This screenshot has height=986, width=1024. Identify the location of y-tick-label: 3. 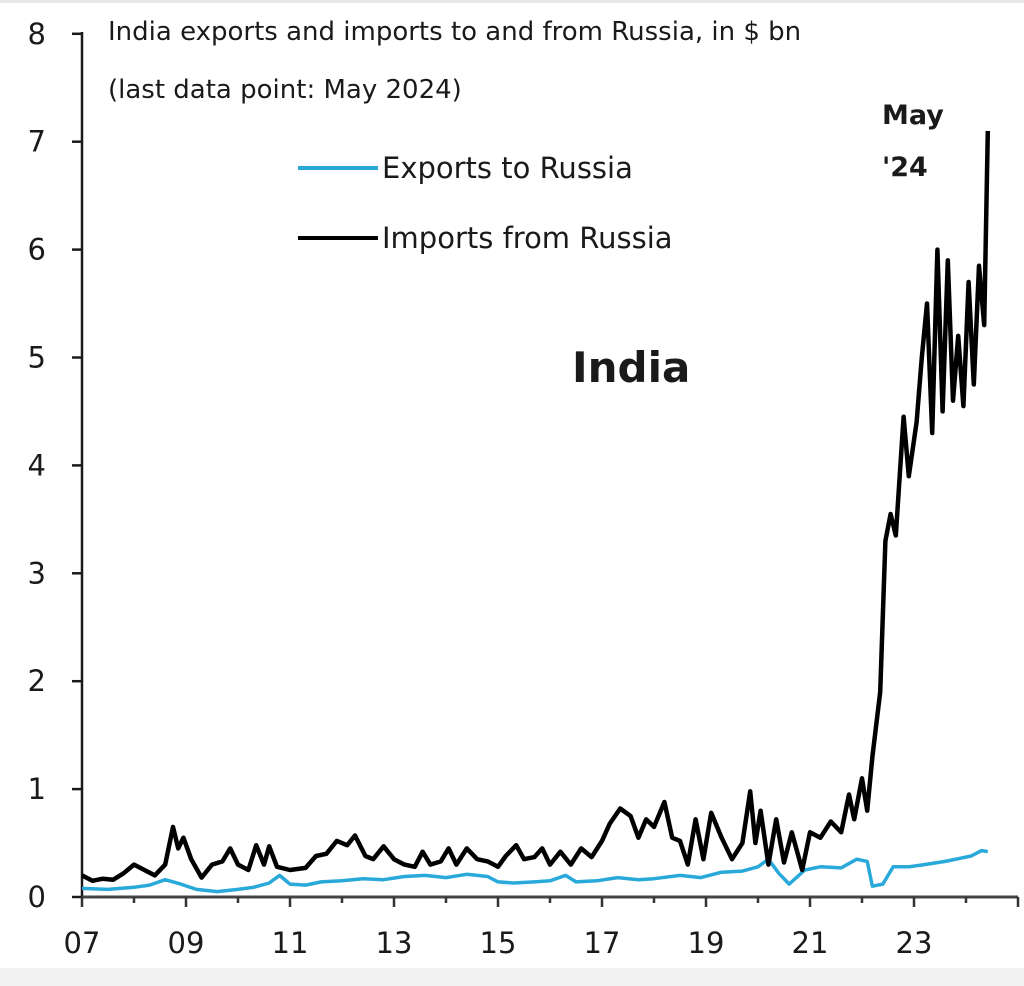
(37, 573).